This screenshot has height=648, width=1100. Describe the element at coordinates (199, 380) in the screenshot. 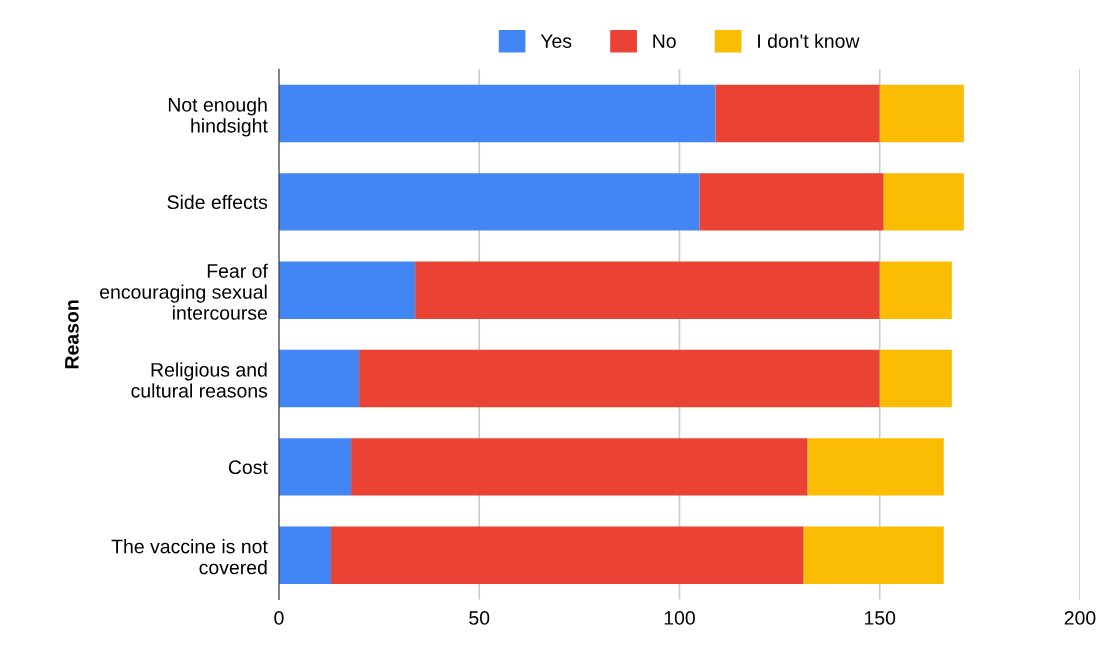

I see `y-tick-label: Religious and cultural reasons` at that location.